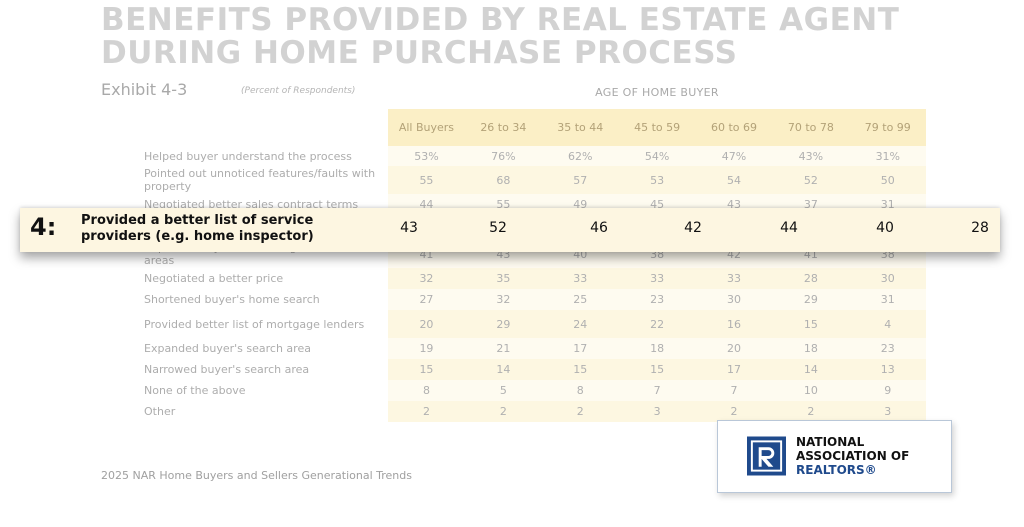 Image resolution: width=1024 pixels, height=527 pixels. I want to click on table-cell: 7, so click(657, 390).